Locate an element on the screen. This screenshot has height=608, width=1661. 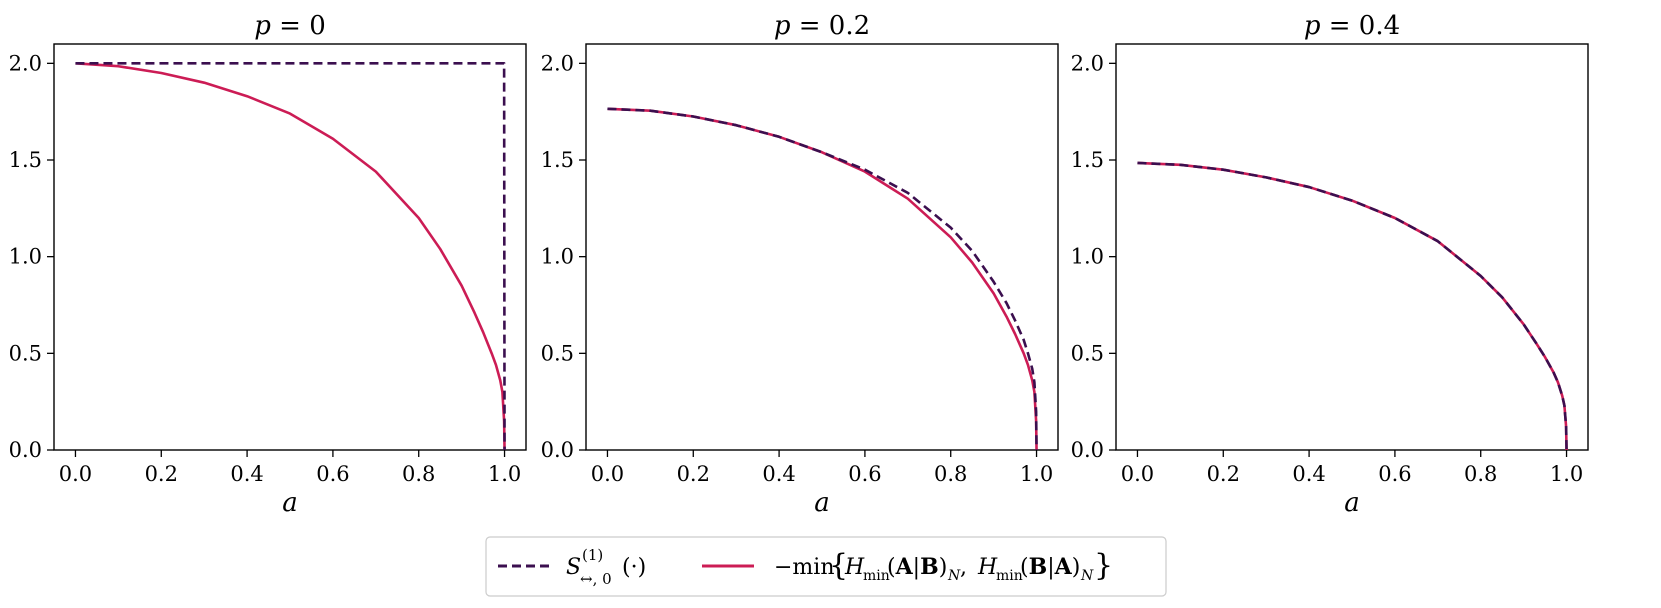
legend-label-s-sup: (1) is located at coordinates (592, 555).